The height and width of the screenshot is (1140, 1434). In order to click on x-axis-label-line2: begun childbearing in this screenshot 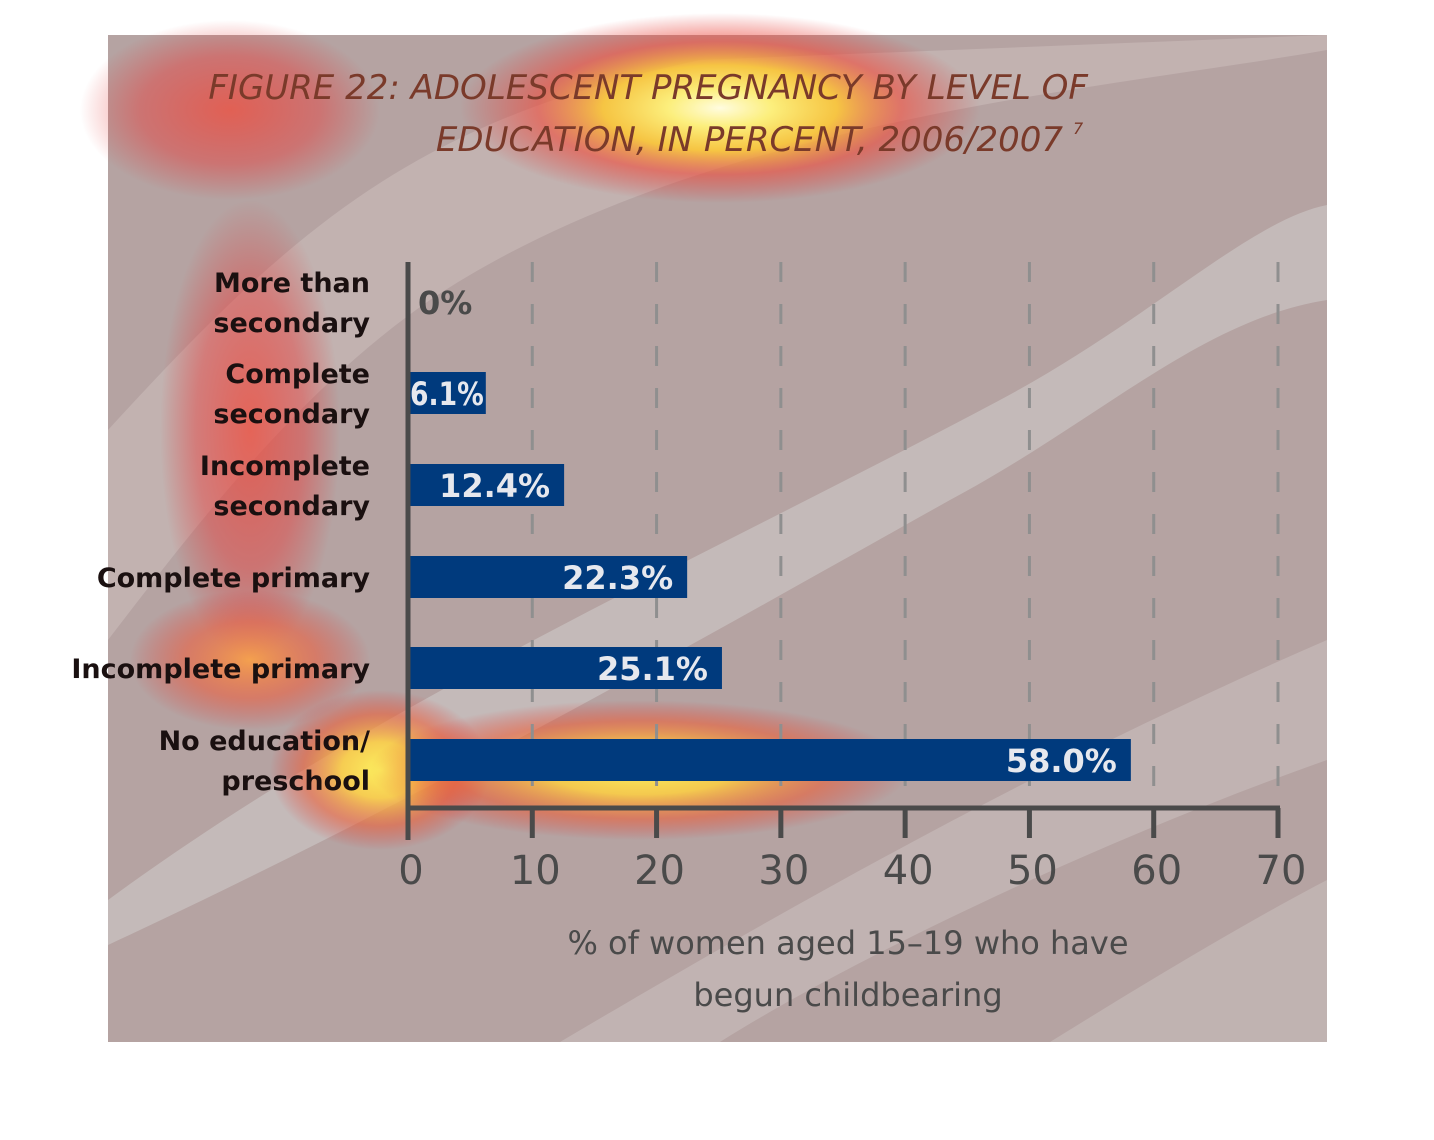, I will do `click(847, 995)`.